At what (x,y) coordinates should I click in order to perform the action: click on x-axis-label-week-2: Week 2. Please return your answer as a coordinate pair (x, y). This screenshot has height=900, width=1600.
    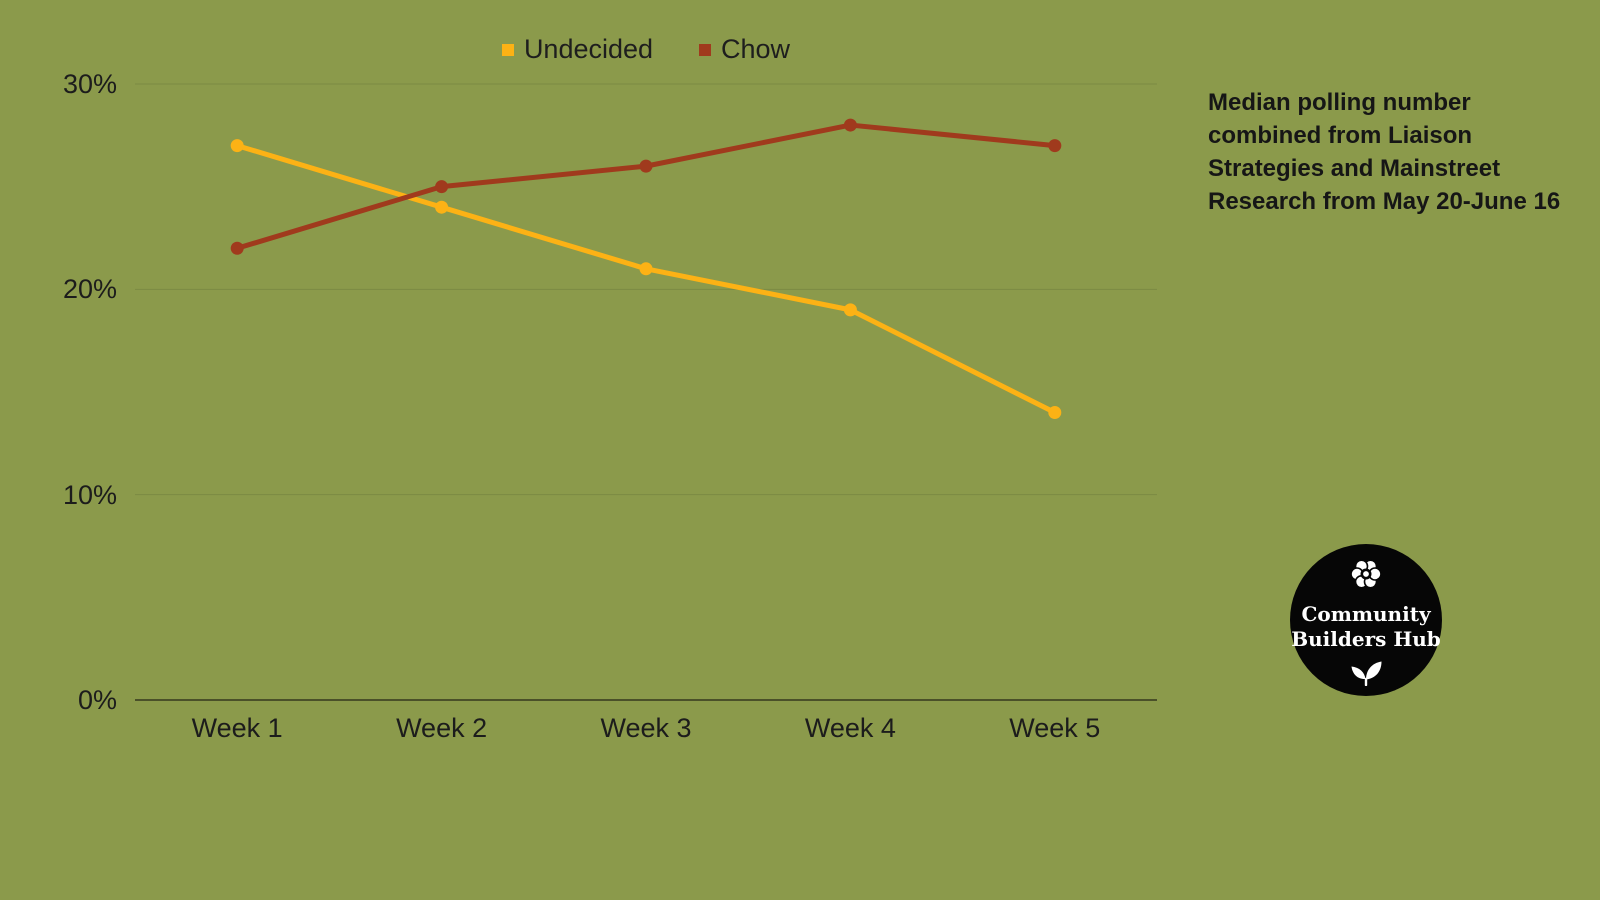
    Looking at the image, I should click on (442, 728).